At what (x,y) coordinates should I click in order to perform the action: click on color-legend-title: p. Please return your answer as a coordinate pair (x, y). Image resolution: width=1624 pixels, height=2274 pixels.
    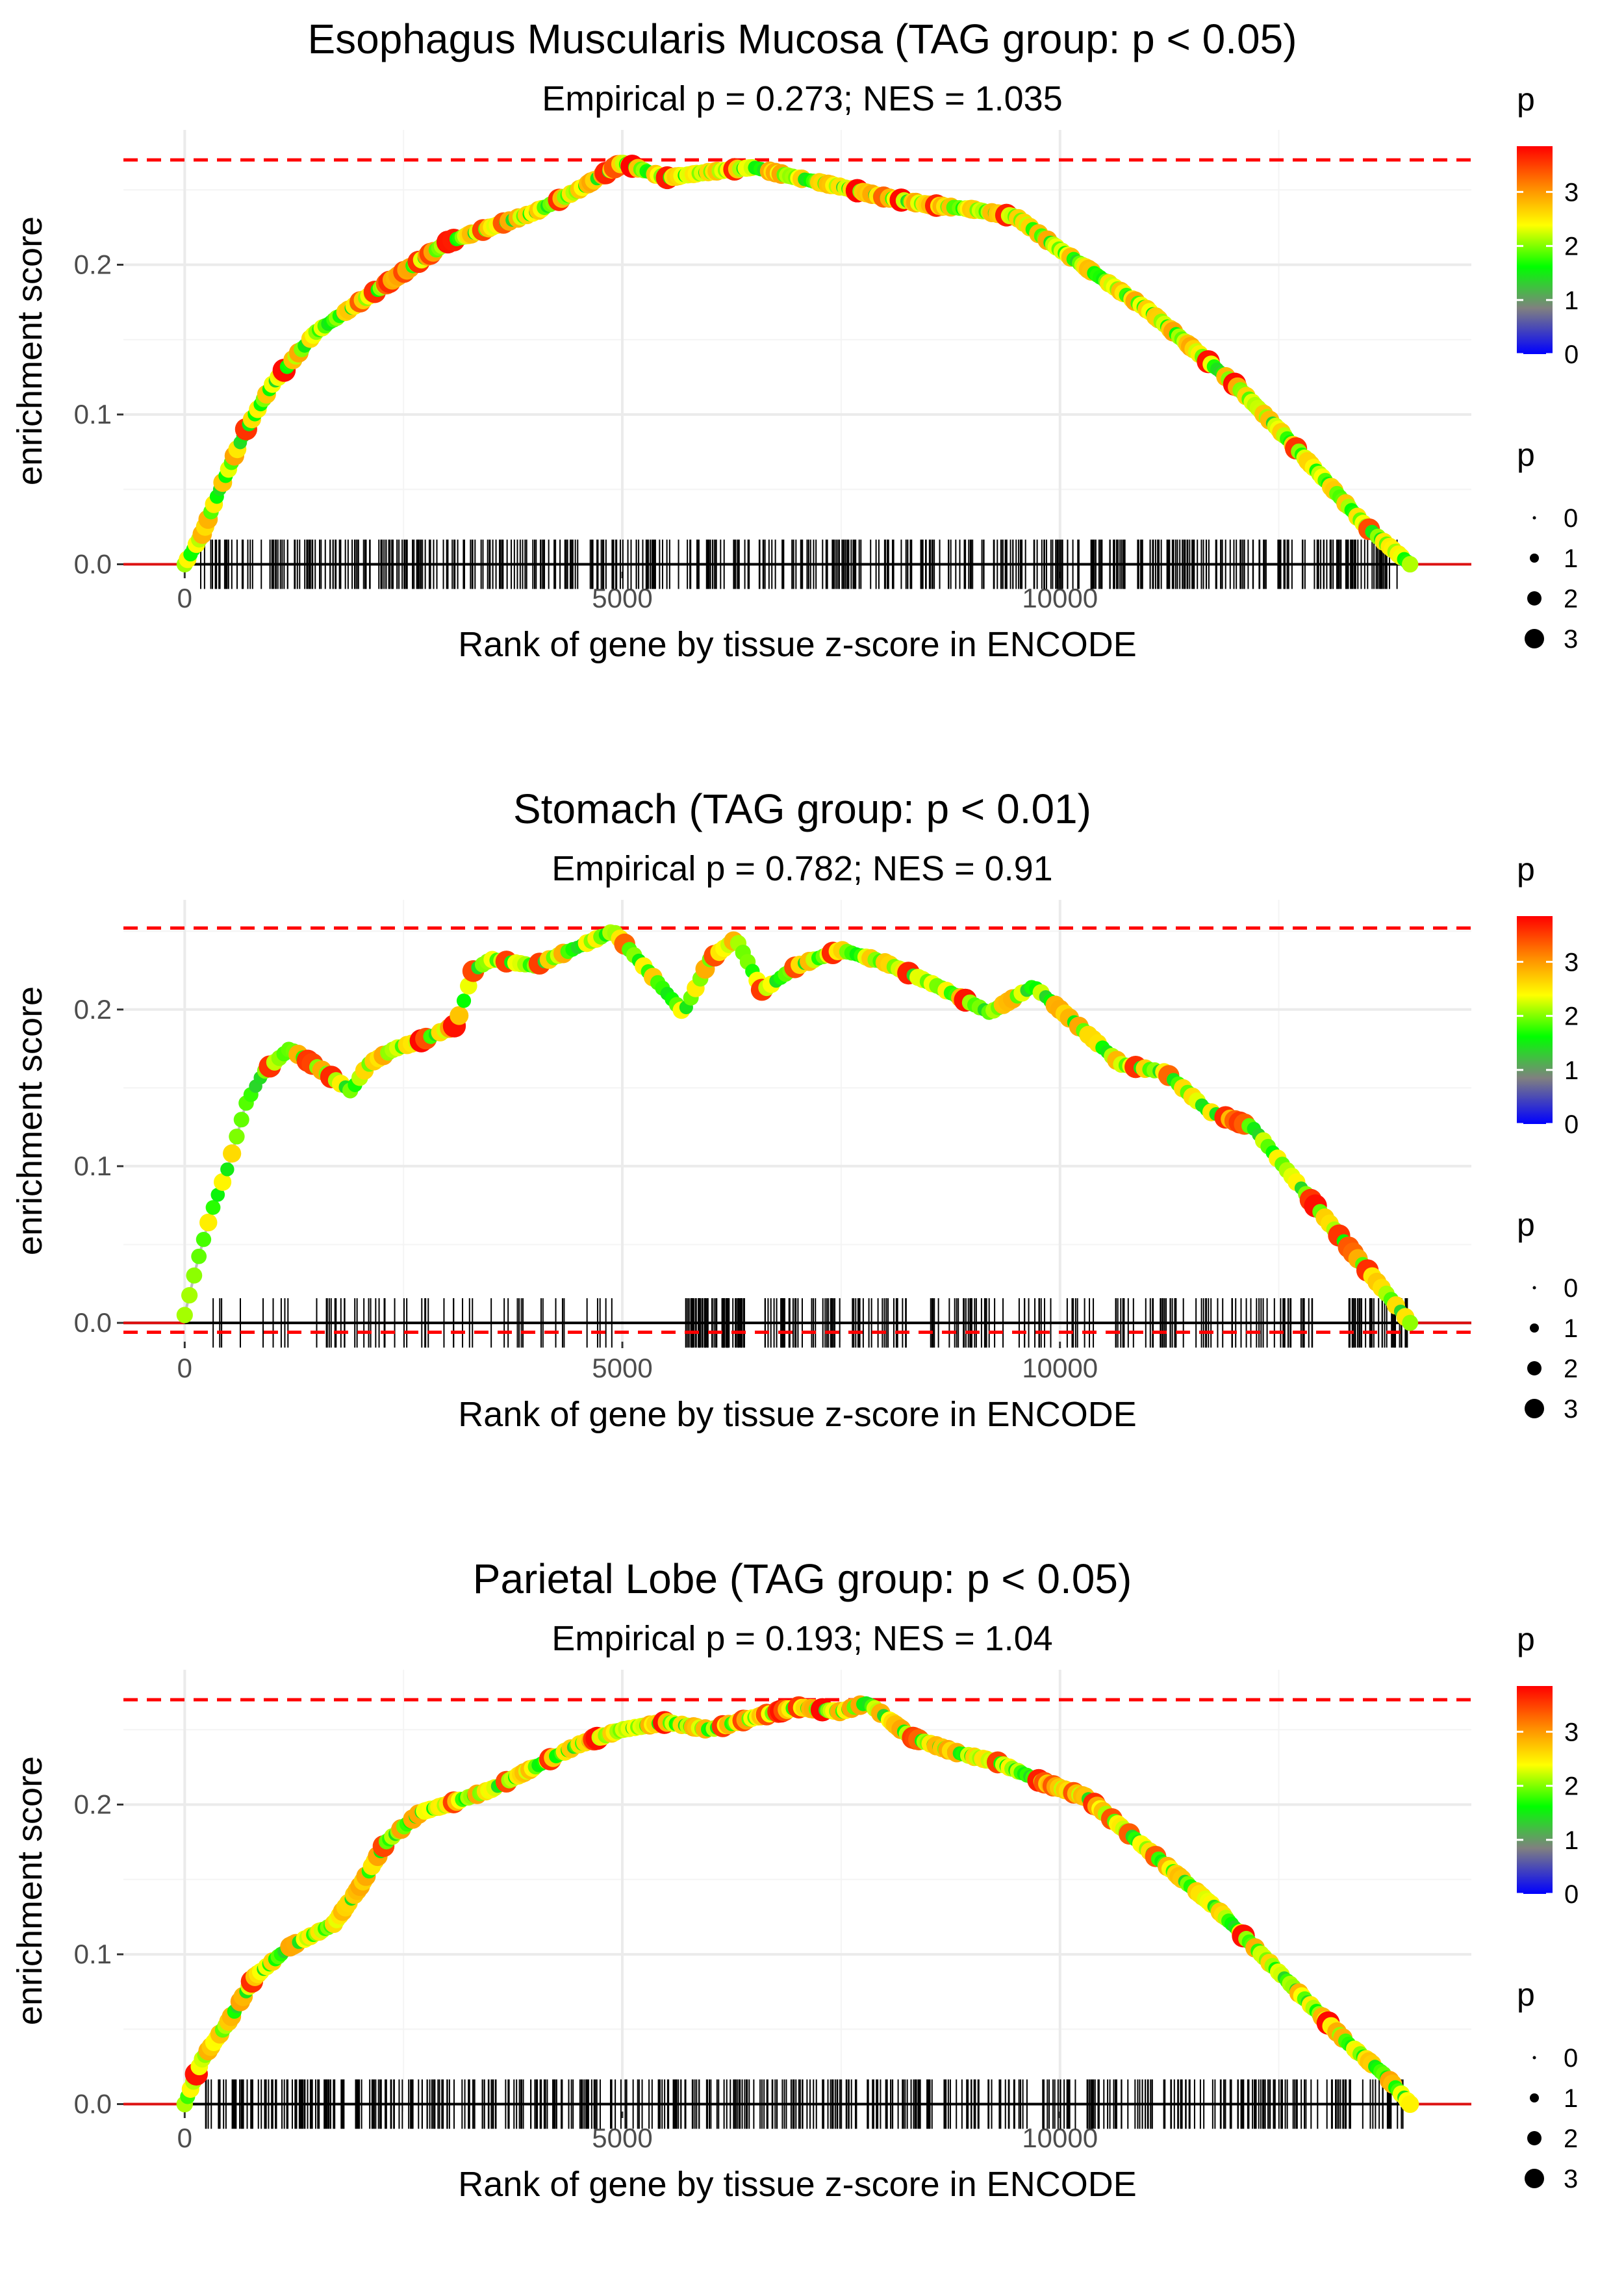
    Looking at the image, I should click on (1526, 1639).